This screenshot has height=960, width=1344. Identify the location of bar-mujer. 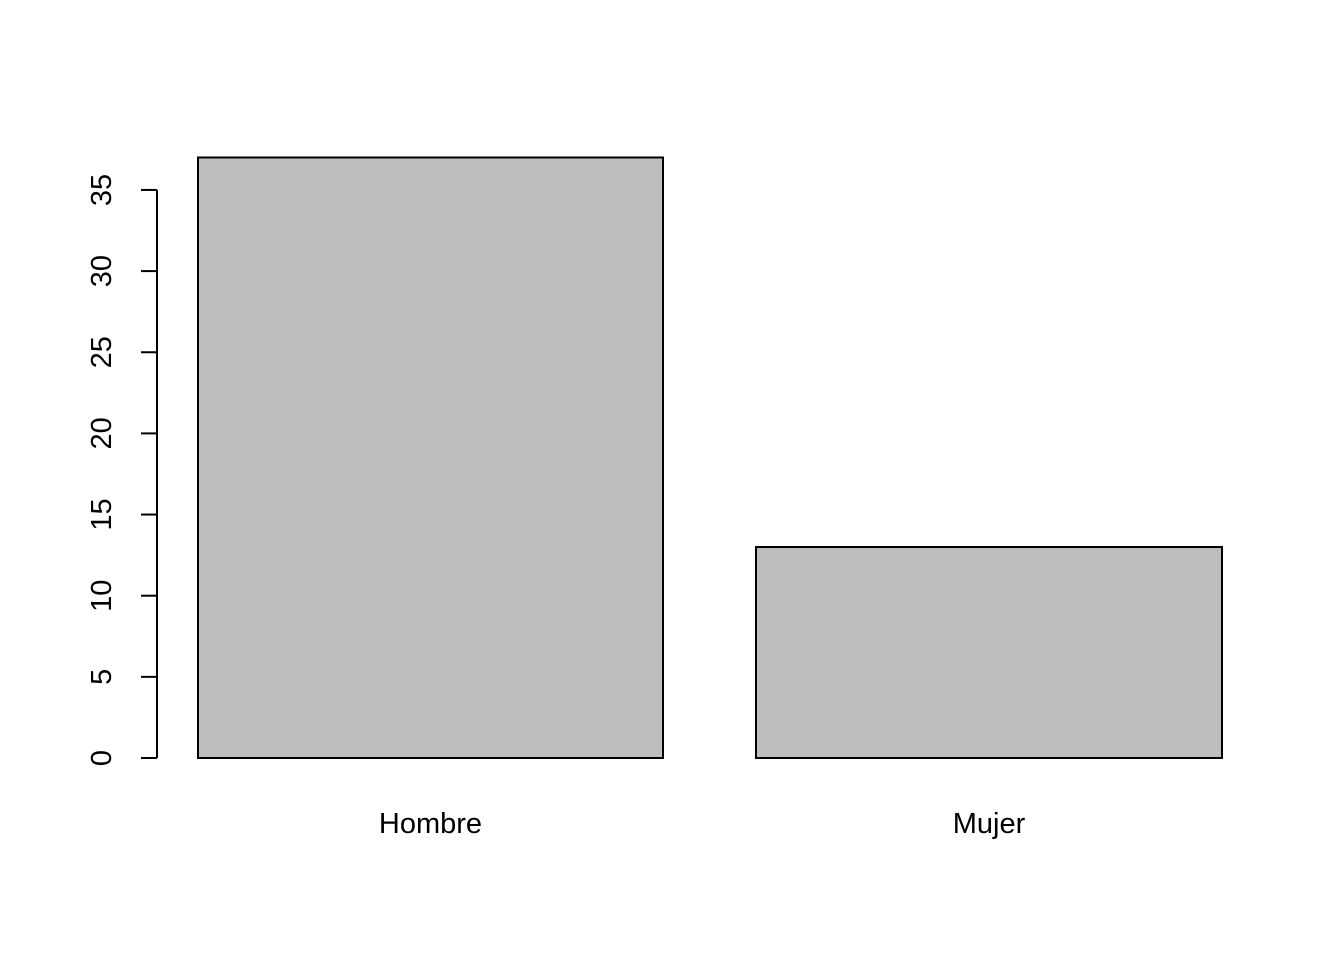
(989, 653).